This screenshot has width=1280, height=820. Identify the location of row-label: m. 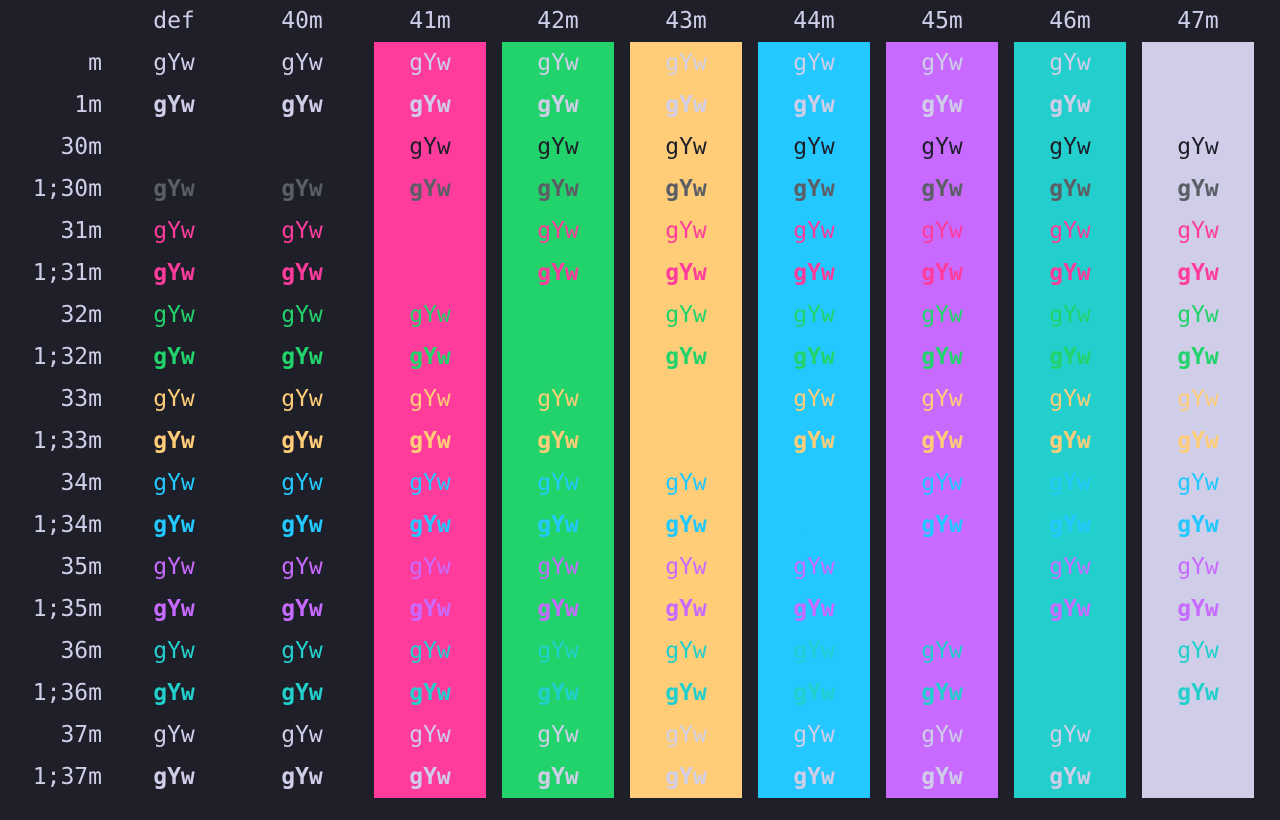
(95, 63).